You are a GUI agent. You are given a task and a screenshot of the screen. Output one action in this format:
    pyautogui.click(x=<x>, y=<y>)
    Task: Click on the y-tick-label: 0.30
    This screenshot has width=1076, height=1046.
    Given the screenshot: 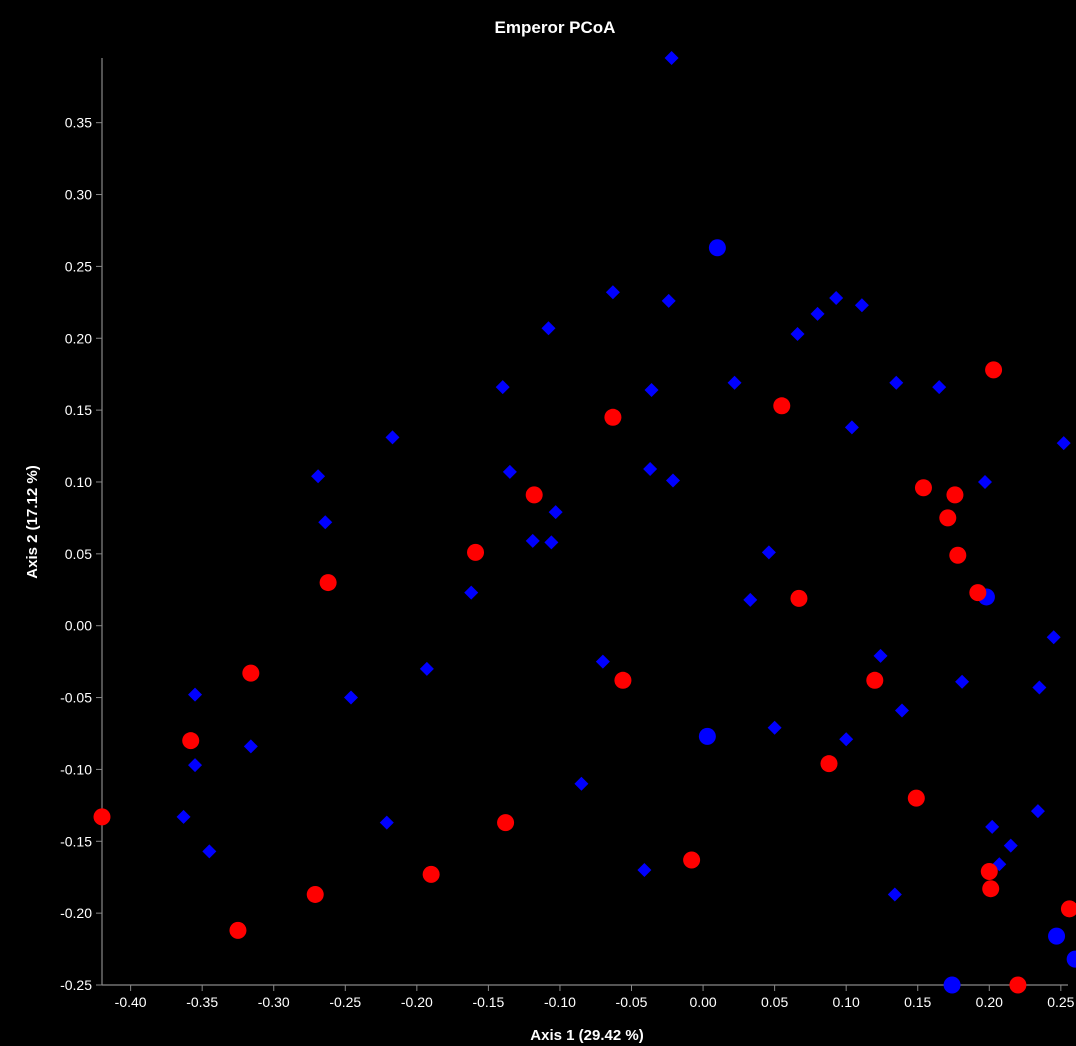 What is the action you would take?
    pyautogui.click(x=78, y=195)
    